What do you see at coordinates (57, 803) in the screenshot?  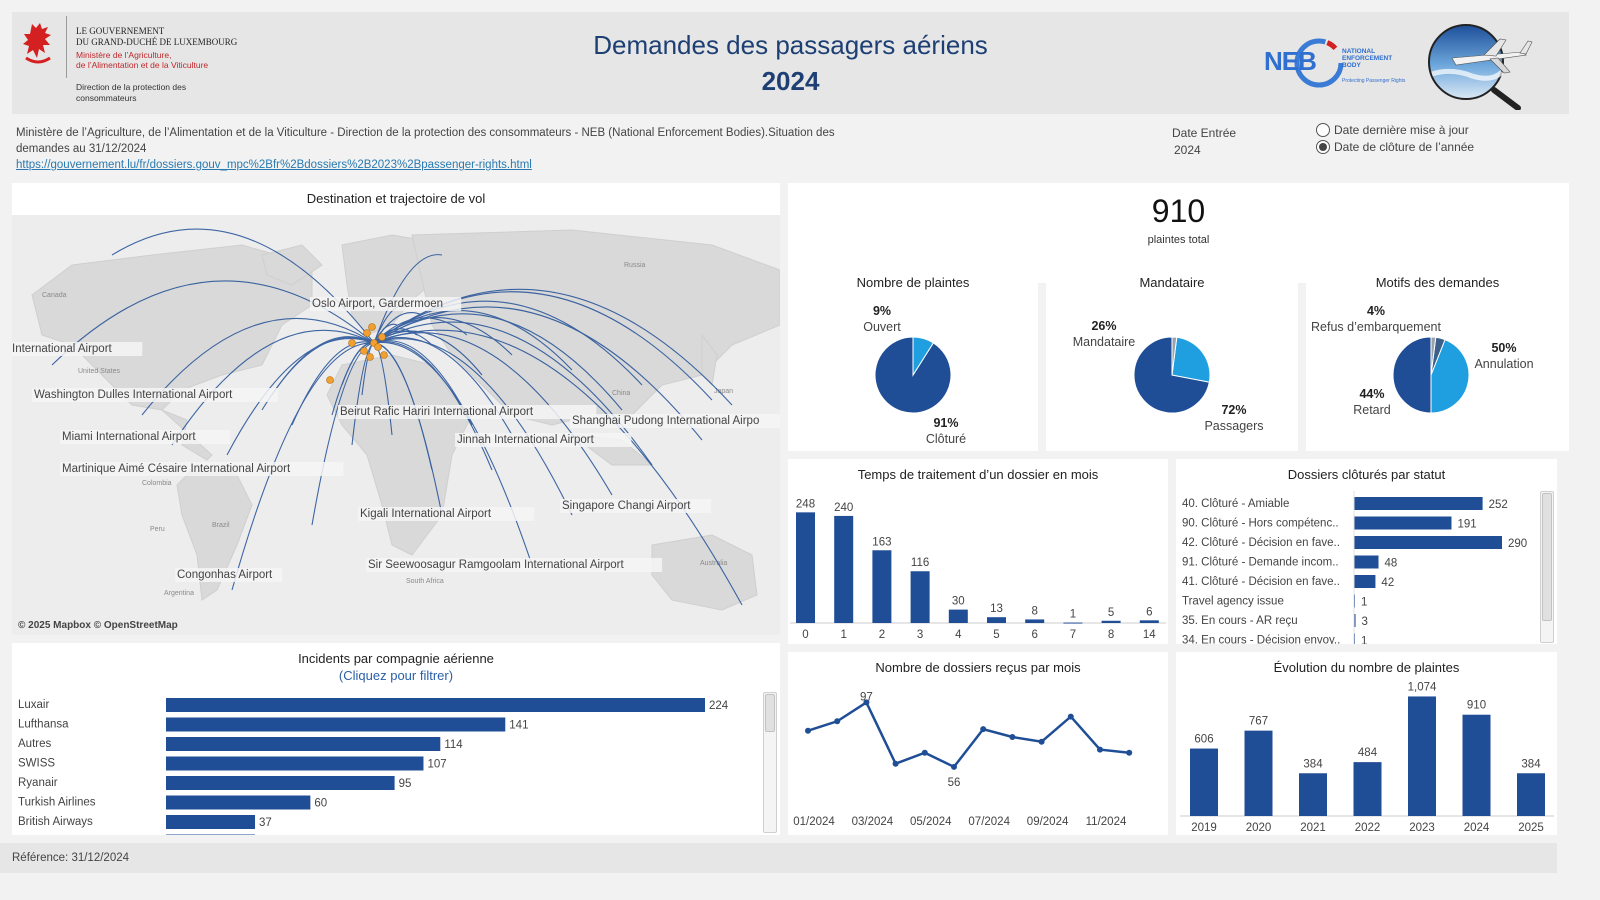 I see `airline-row-label: Turkish Airlines` at bounding box center [57, 803].